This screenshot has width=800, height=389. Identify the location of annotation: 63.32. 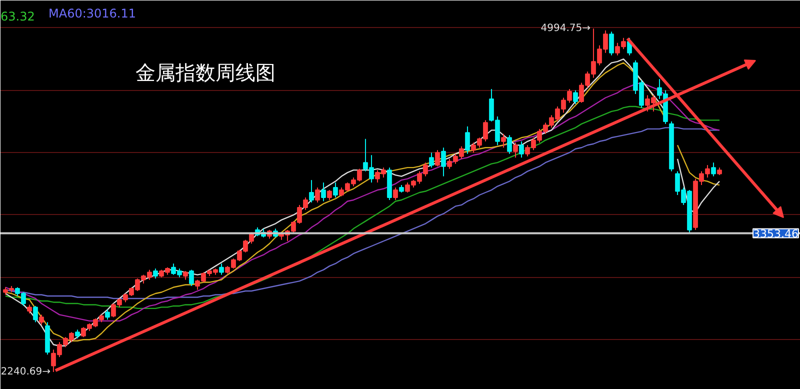
(17, 17).